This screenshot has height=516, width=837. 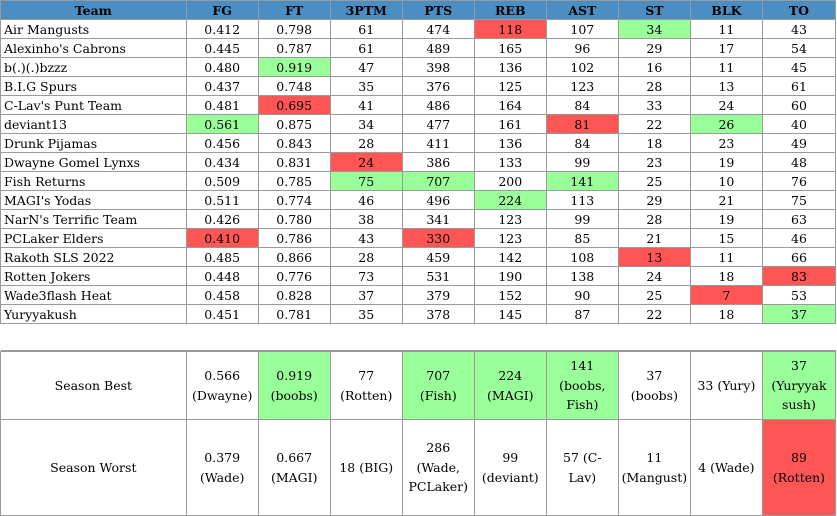 I want to click on stat-cell-ast: 99, so click(x=582, y=162).